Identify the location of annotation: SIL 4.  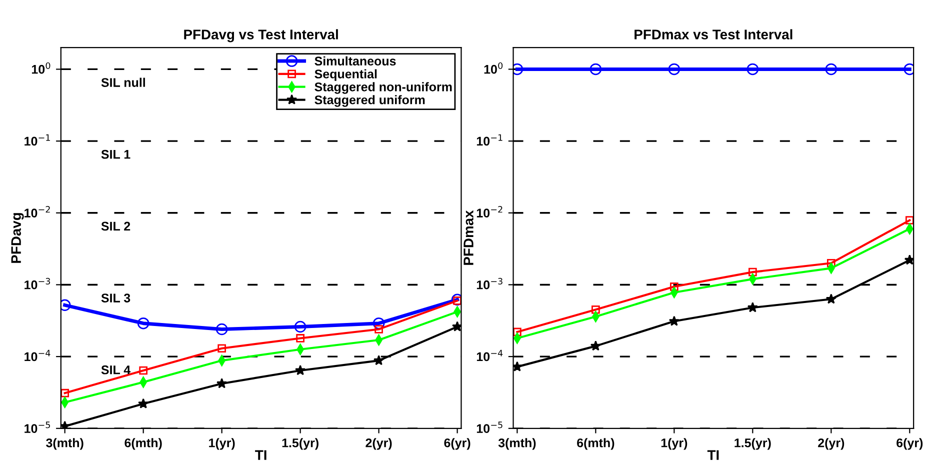
(116, 369).